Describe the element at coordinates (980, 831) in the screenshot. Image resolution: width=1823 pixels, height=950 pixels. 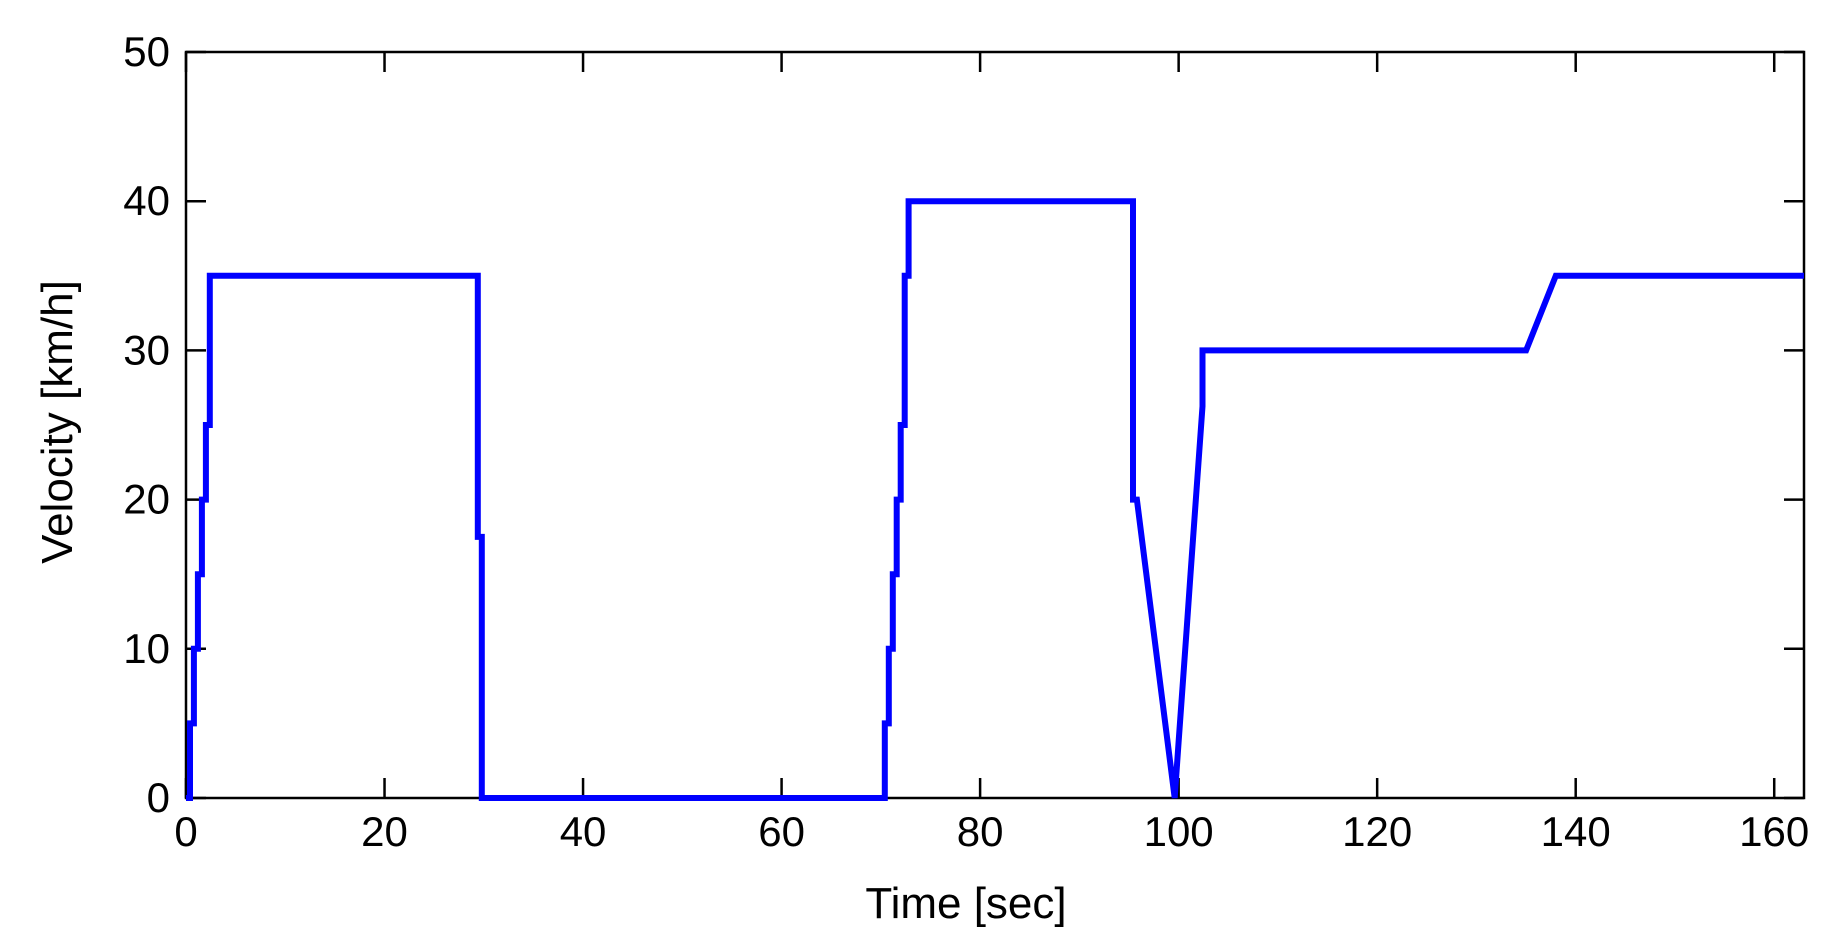
I see `x-tick-label: 80` at that location.